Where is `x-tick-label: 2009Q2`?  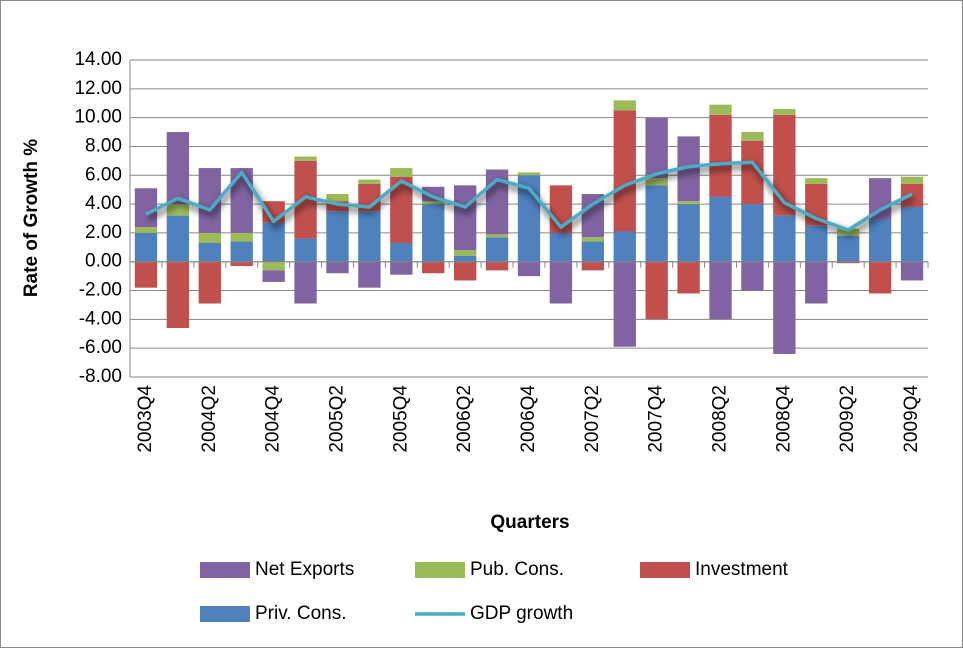
x-tick-label: 2009Q2 is located at coordinates (847, 419).